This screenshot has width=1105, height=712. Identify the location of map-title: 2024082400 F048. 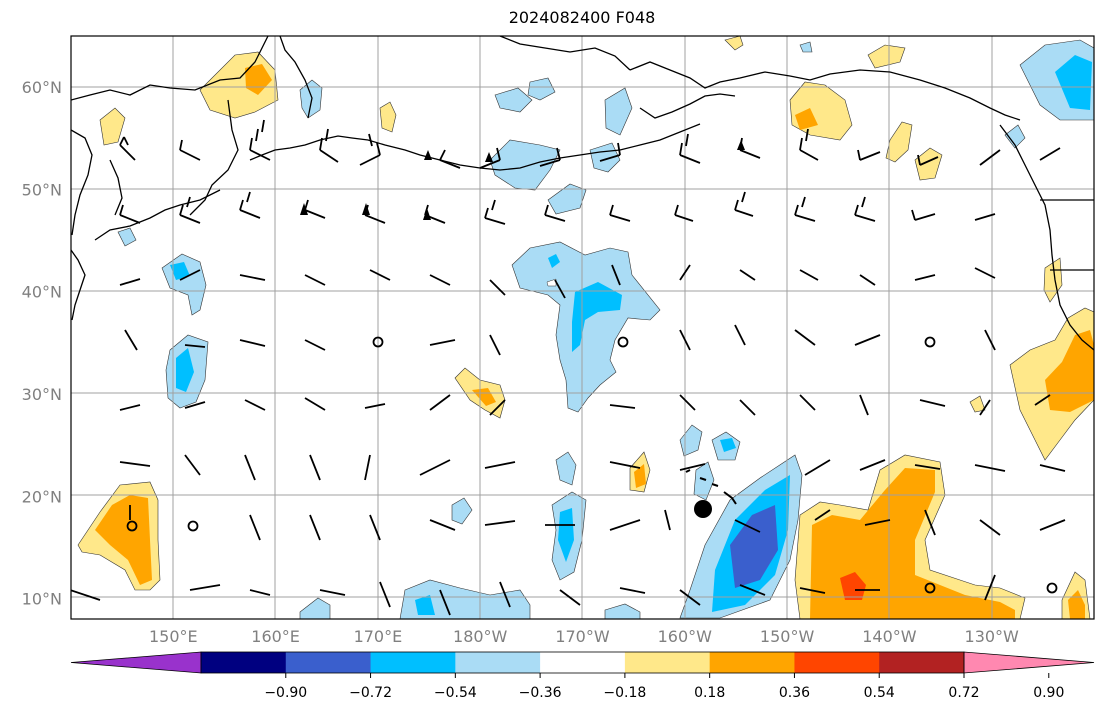
(582, 17).